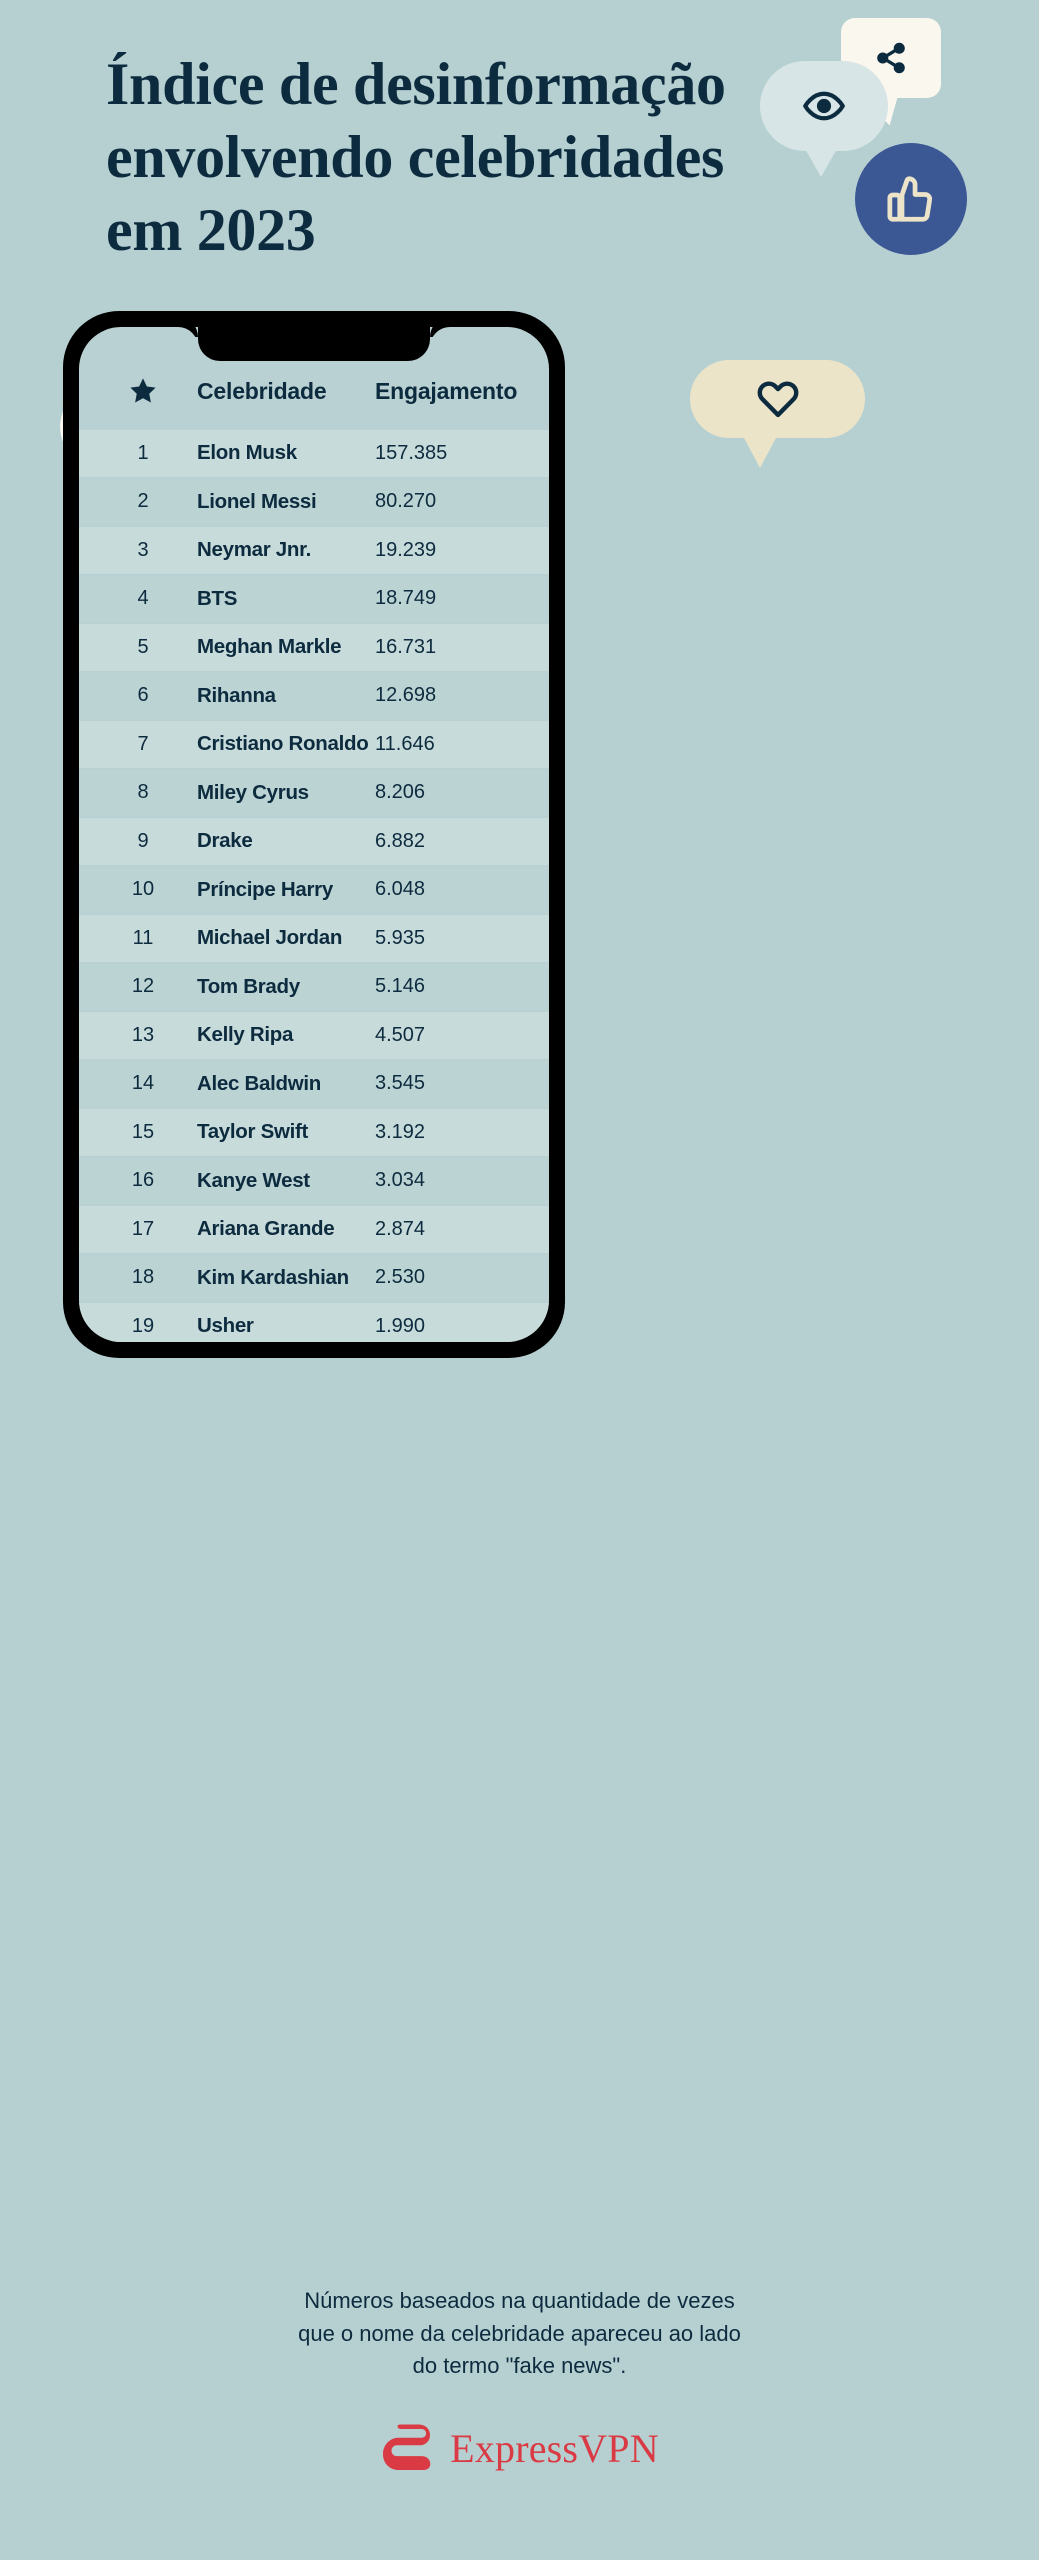 This screenshot has width=1039, height=2560. What do you see at coordinates (143, 1325) in the screenshot?
I see `cell-rank: 19` at bounding box center [143, 1325].